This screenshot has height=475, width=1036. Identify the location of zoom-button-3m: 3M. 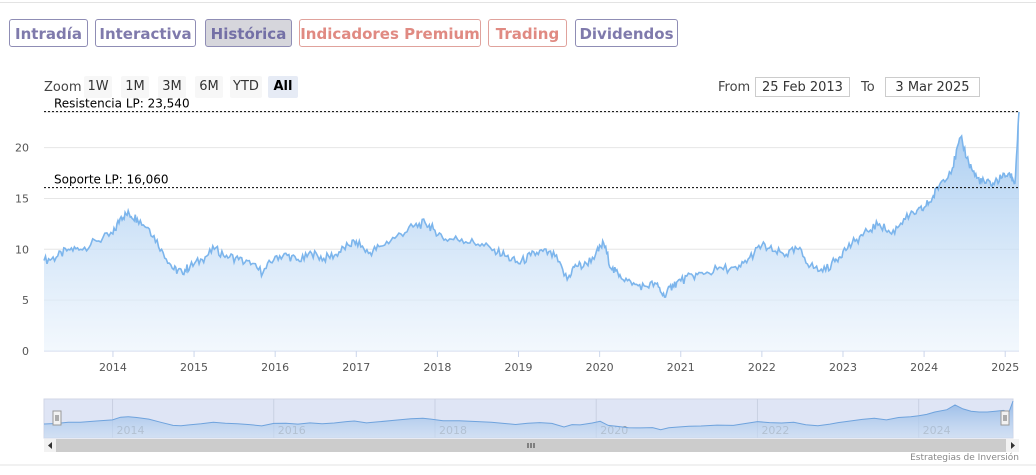
(172, 87).